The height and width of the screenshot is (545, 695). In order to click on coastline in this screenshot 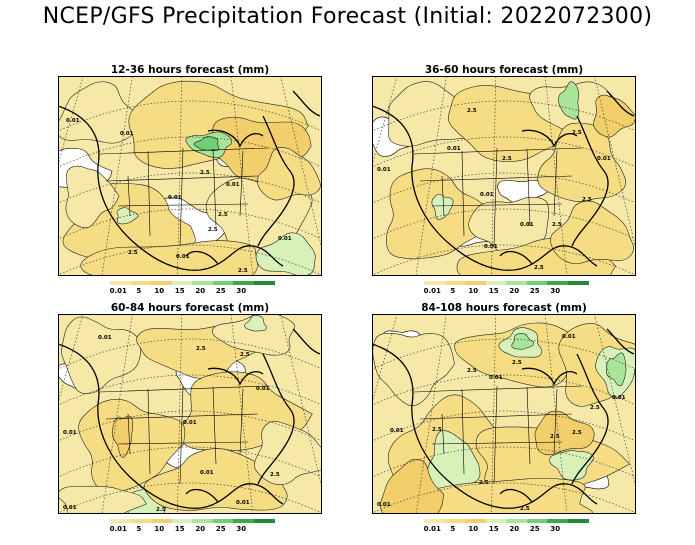, I will do `click(189, 418)`.